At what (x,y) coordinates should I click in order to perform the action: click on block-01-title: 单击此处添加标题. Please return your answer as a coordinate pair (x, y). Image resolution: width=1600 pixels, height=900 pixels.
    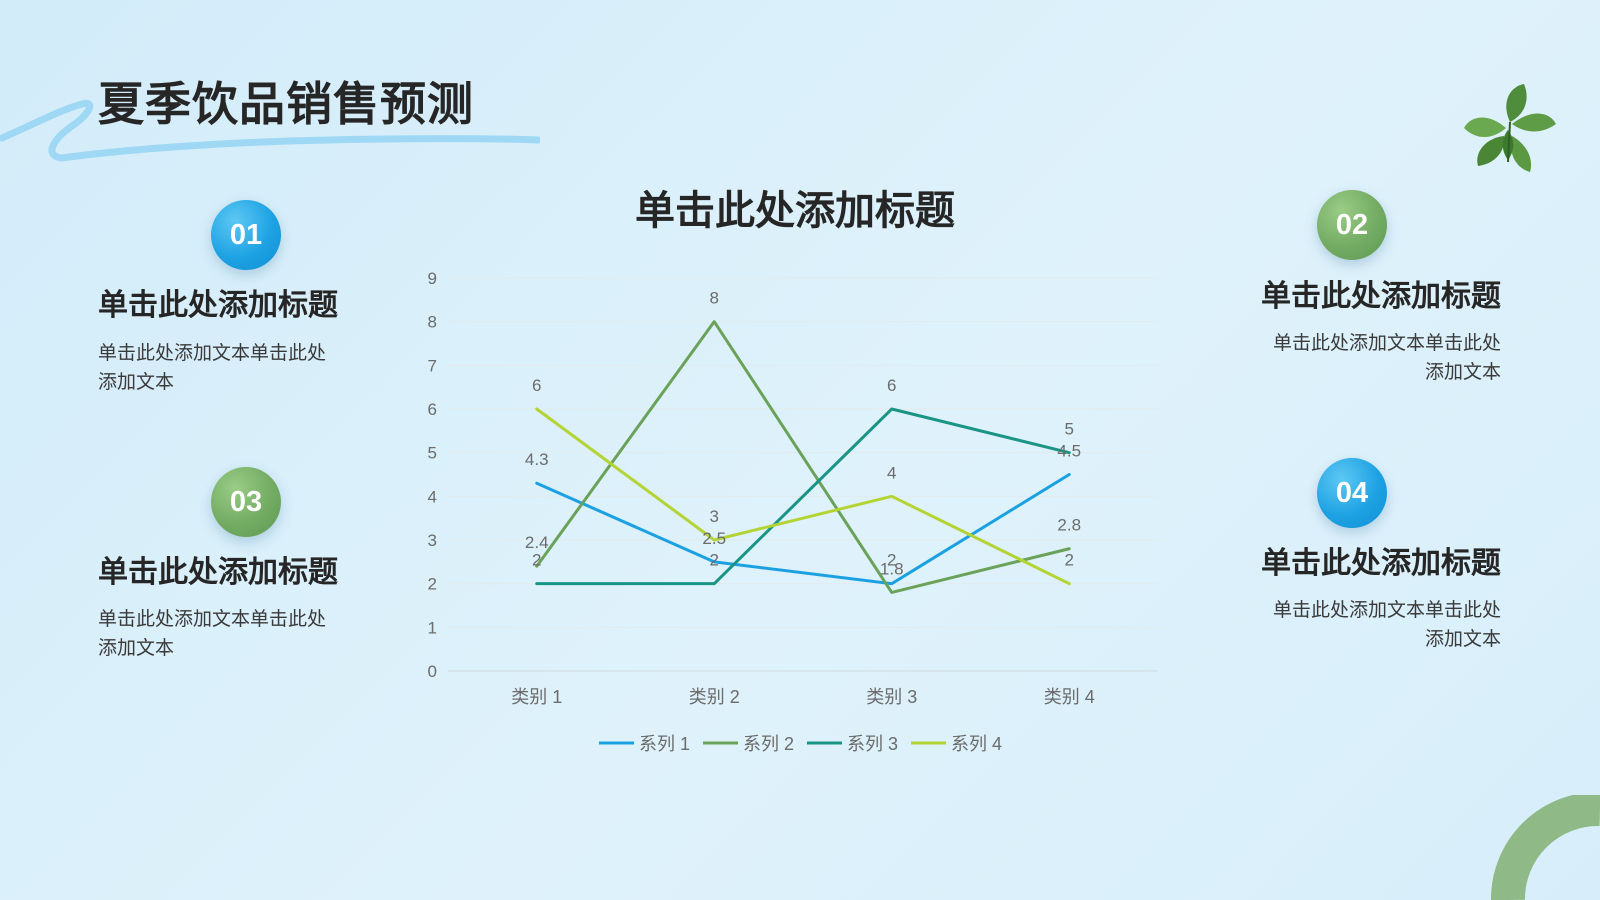
    Looking at the image, I should click on (218, 305).